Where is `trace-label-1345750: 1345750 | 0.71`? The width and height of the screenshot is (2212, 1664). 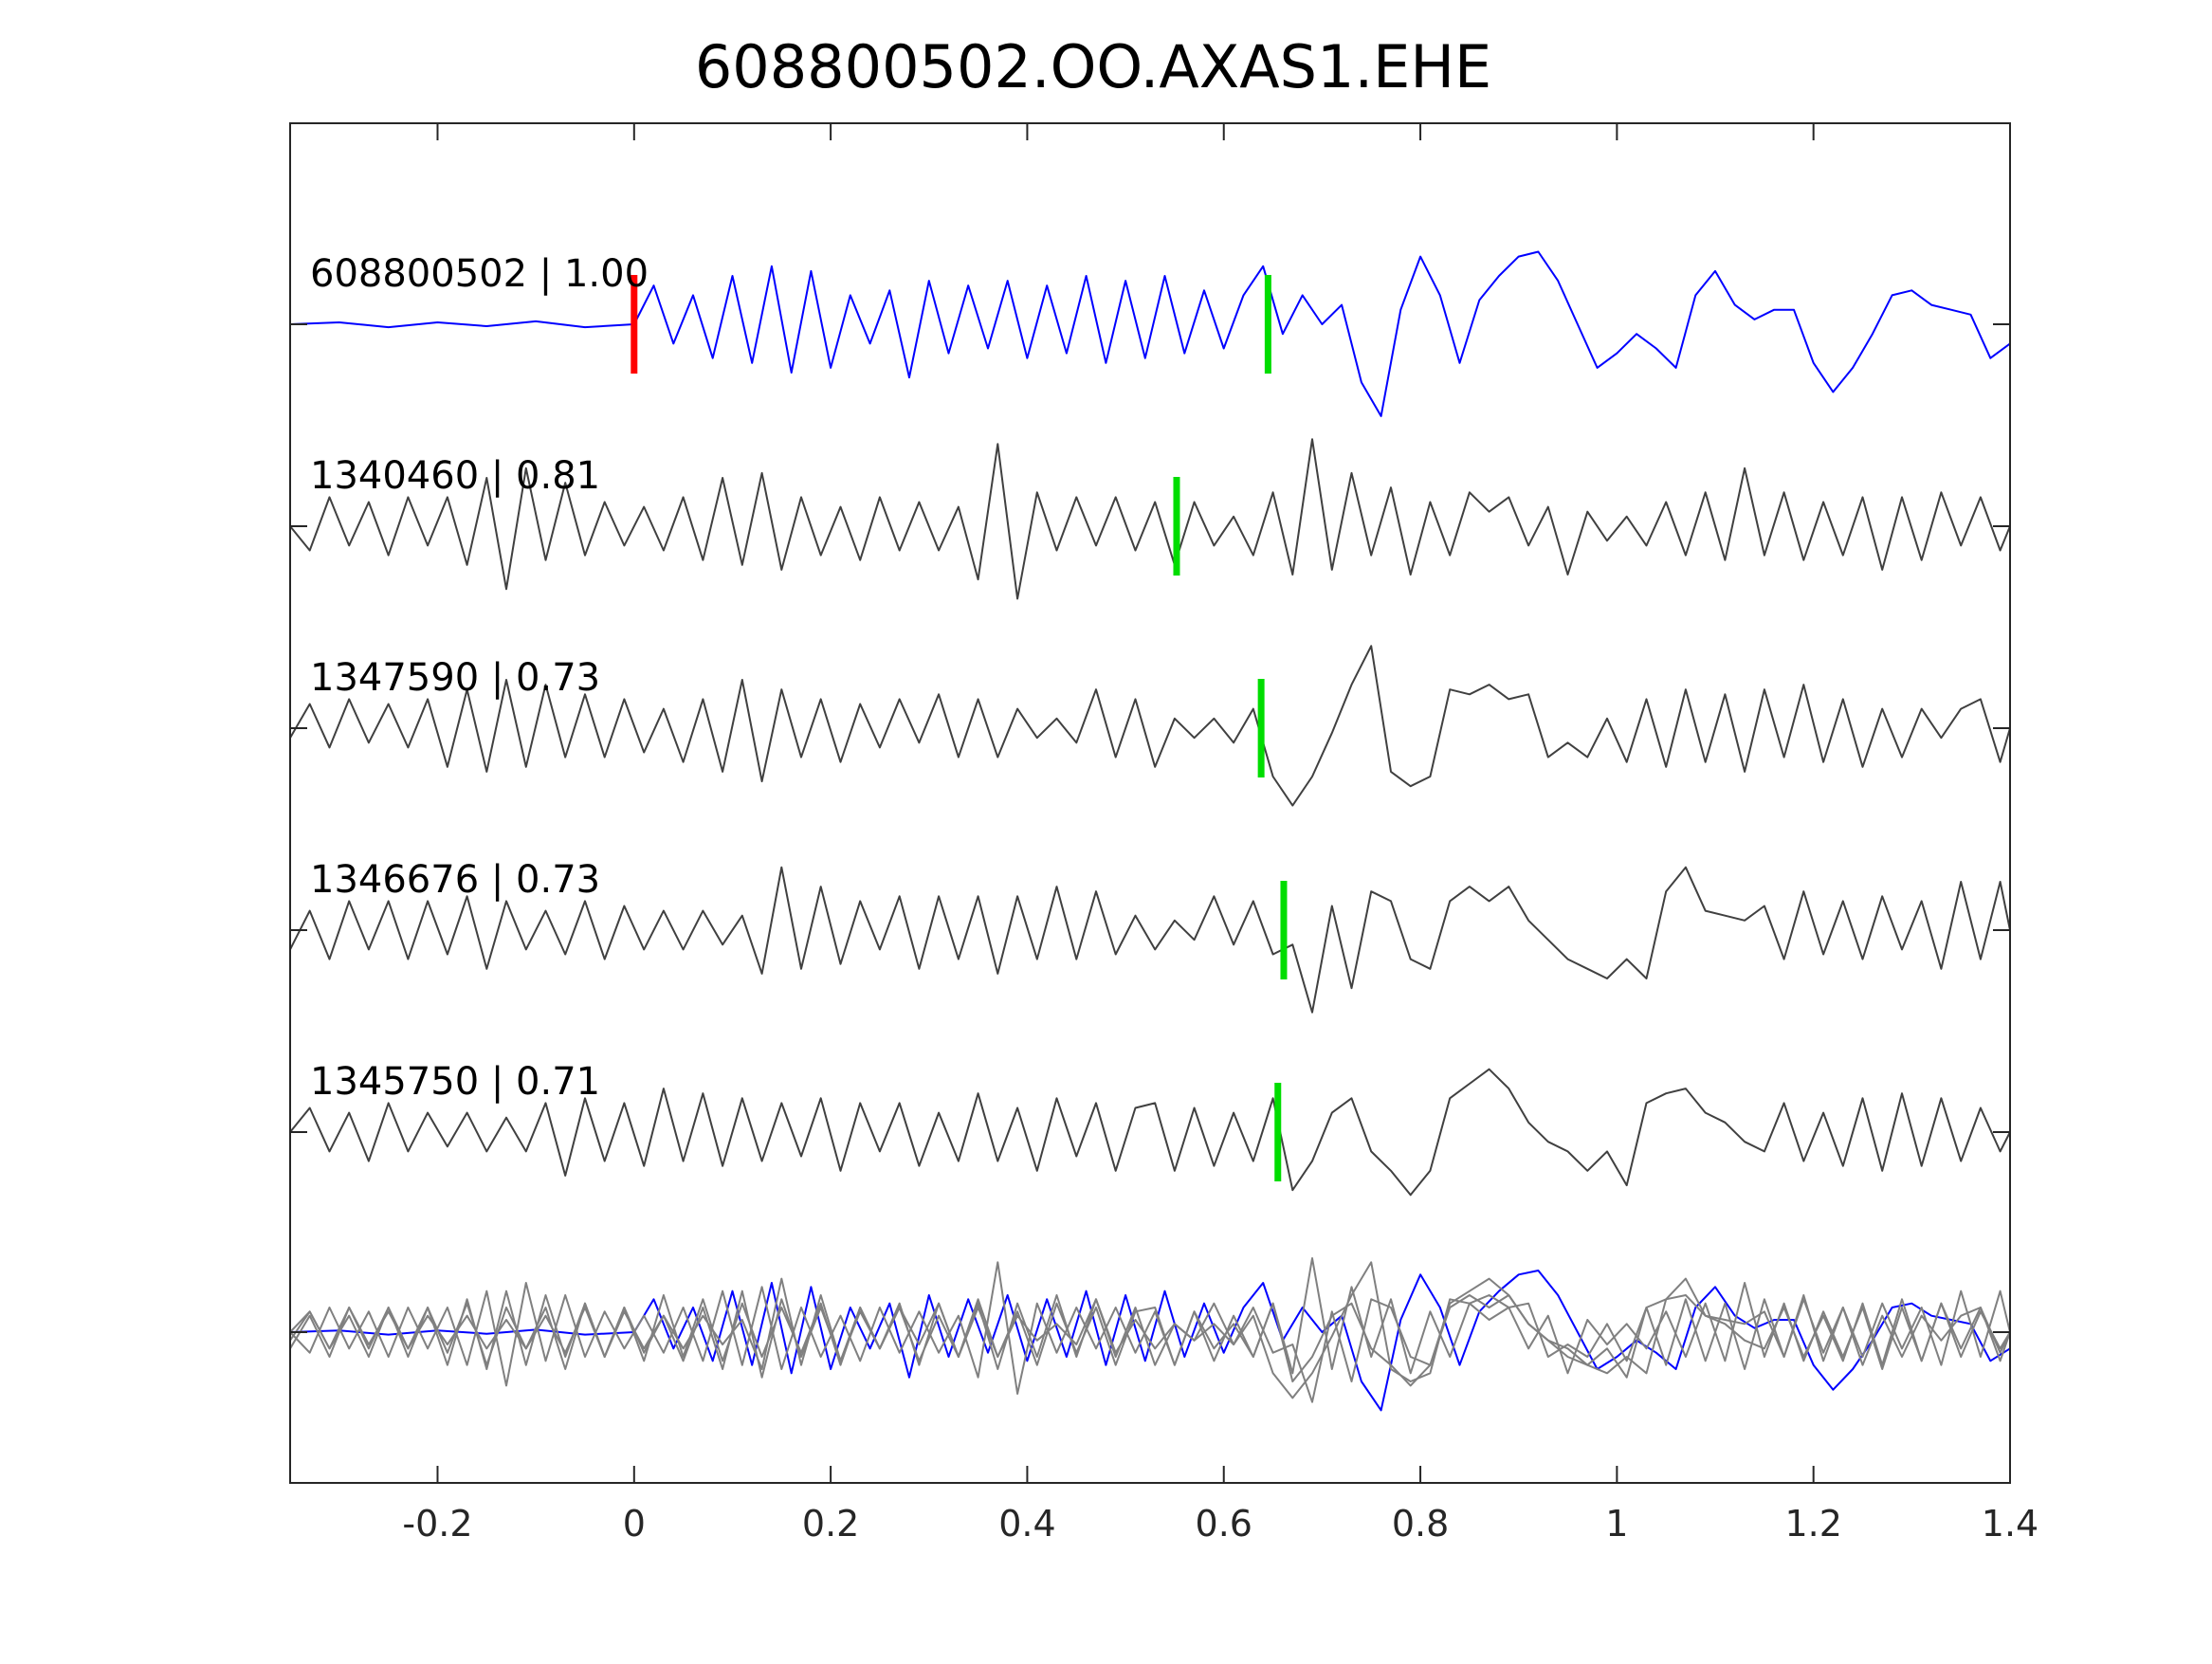
trace-label-1345750: 1345750 | 0.71 is located at coordinates (455, 1082).